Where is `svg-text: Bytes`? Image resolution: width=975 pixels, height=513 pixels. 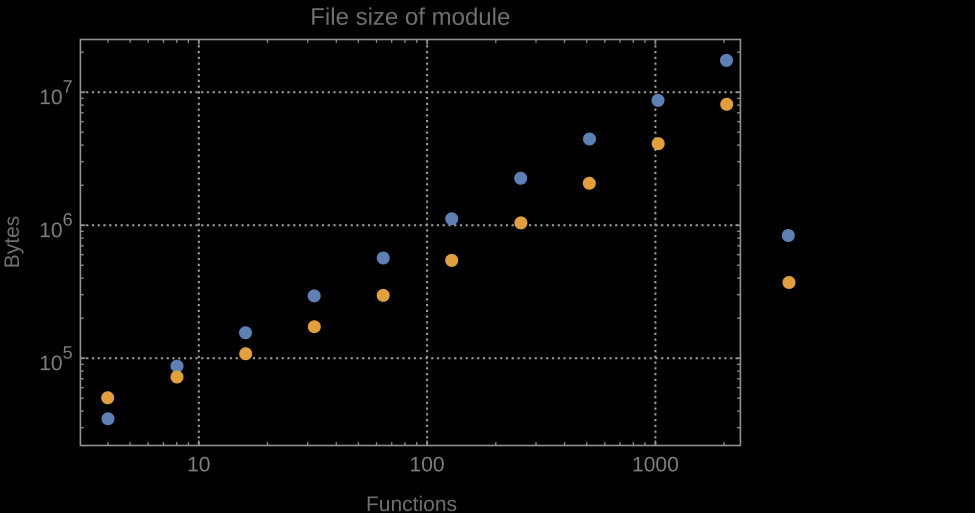 svg-text: Bytes is located at coordinates (12, 242).